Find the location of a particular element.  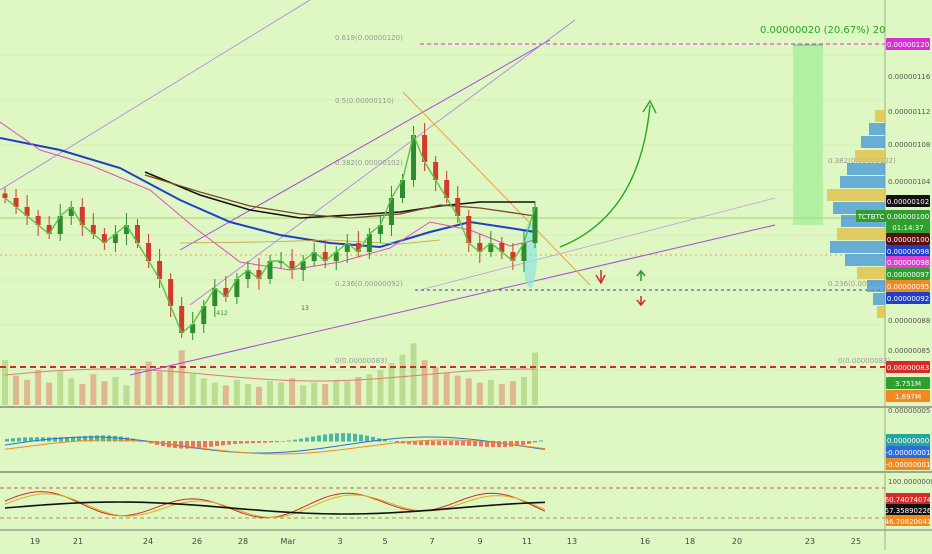

stoch-tag-label: 57.35890226 is located at coordinates (908, 511).